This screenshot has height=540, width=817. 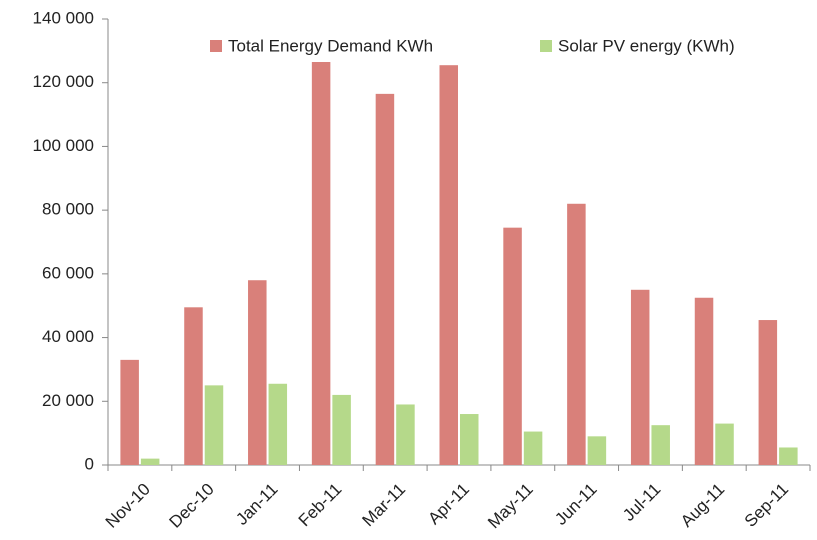 What do you see at coordinates (68, 400) in the screenshot?
I see `y-tick-label: 20 000` at bounding box center [68, 400].